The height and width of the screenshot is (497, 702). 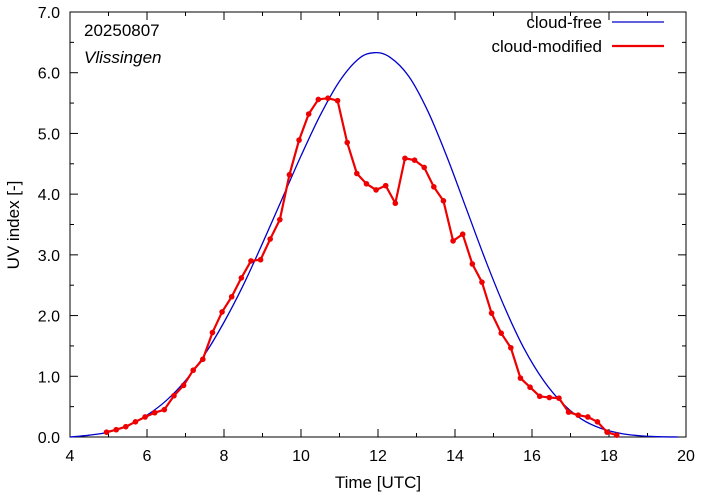 What do you see at coordinates (49, 438) in the screenshot?
I see `y-tick-label: 0.0` at bounding box center [49, 438].